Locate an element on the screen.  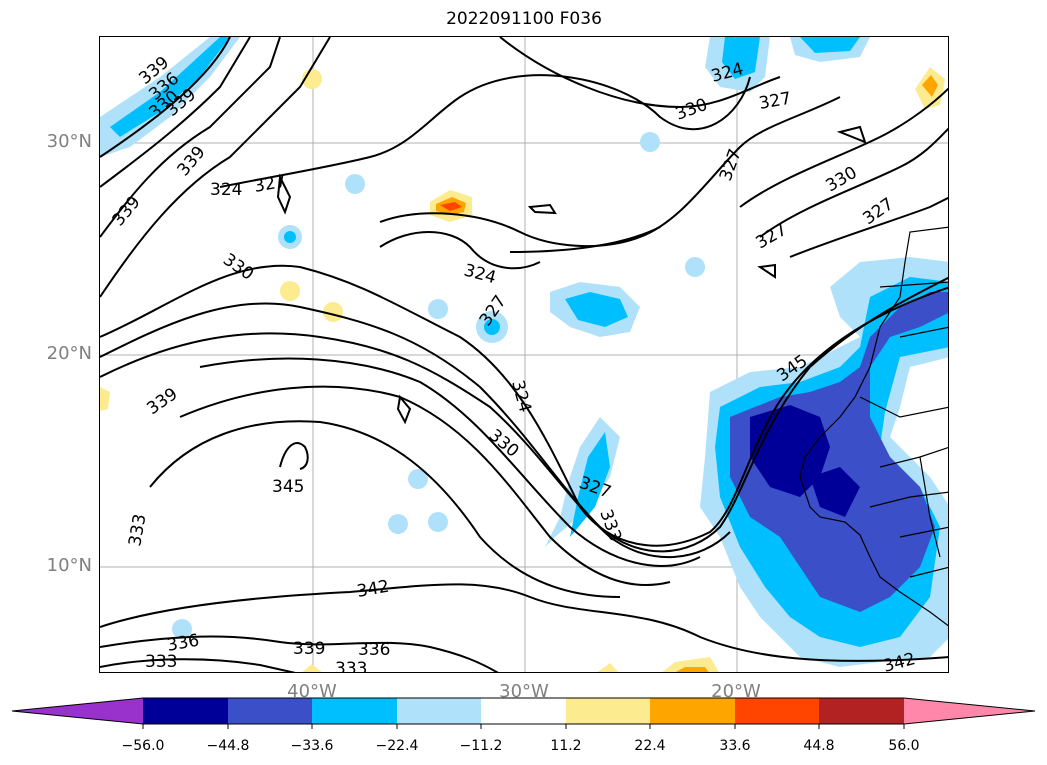
colorbar-tick-label: 33.6 is located at coordinates (735, 746).